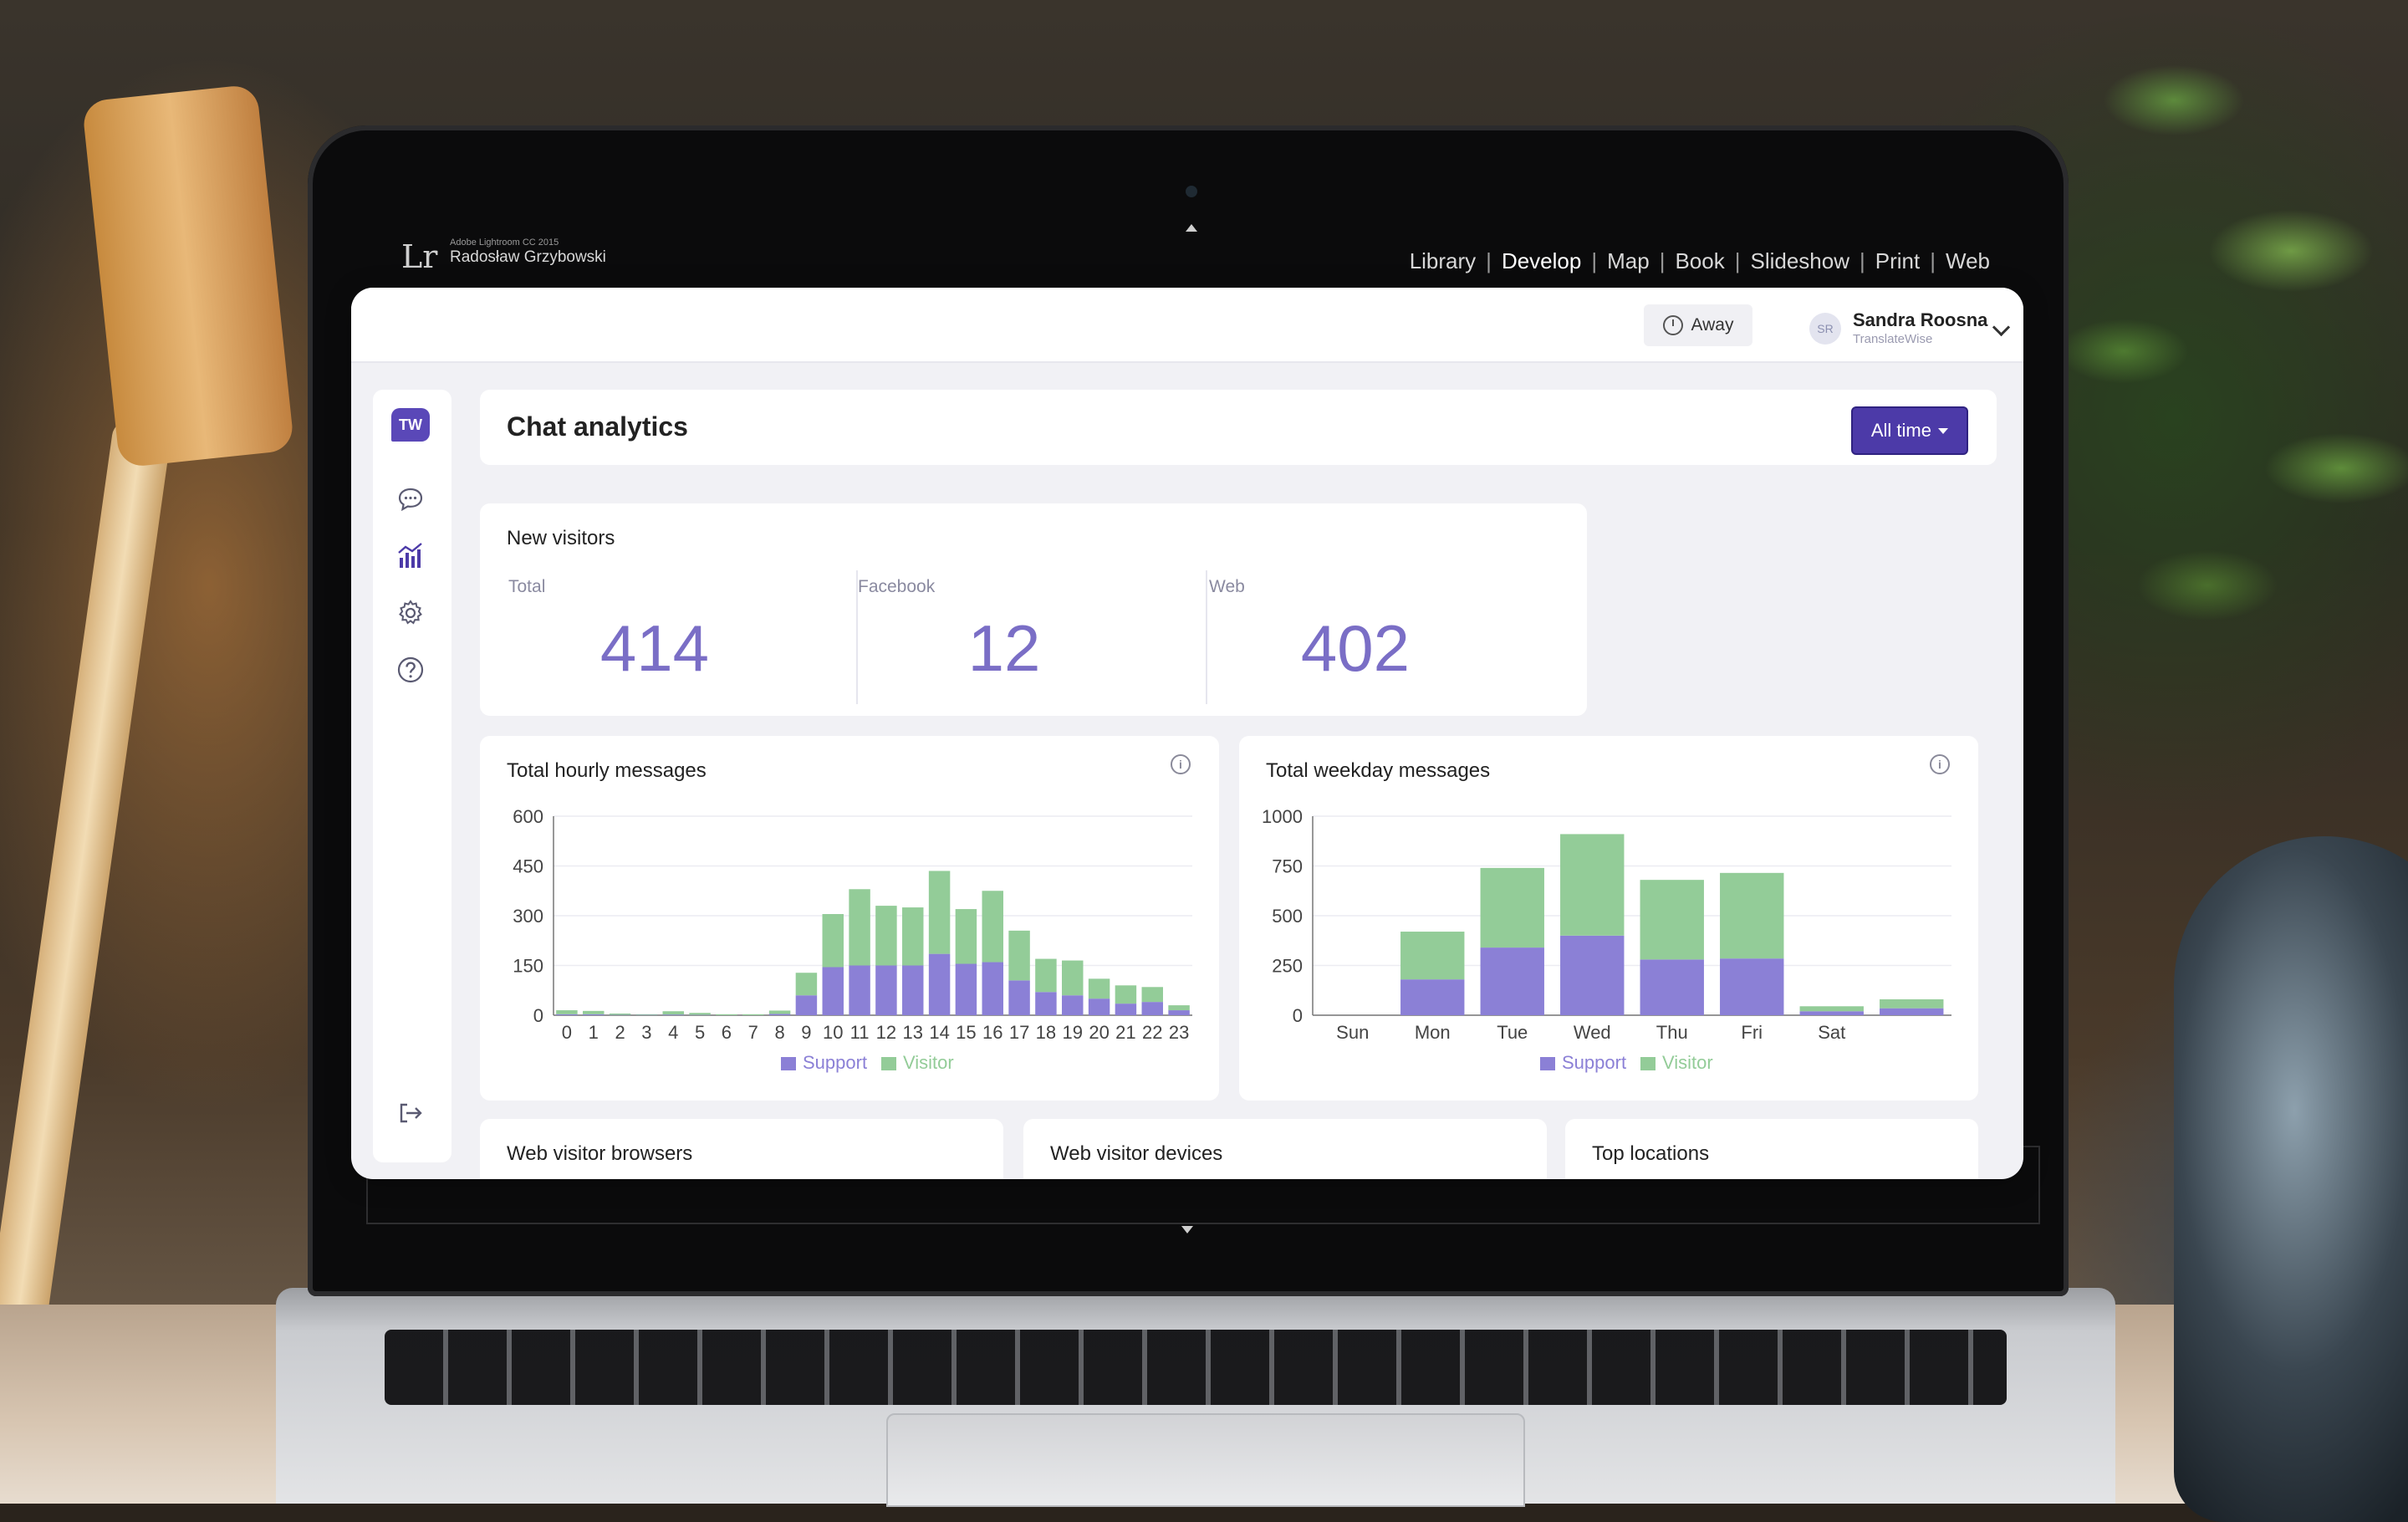  I want to click on trackpad, so click(1205, 1460).